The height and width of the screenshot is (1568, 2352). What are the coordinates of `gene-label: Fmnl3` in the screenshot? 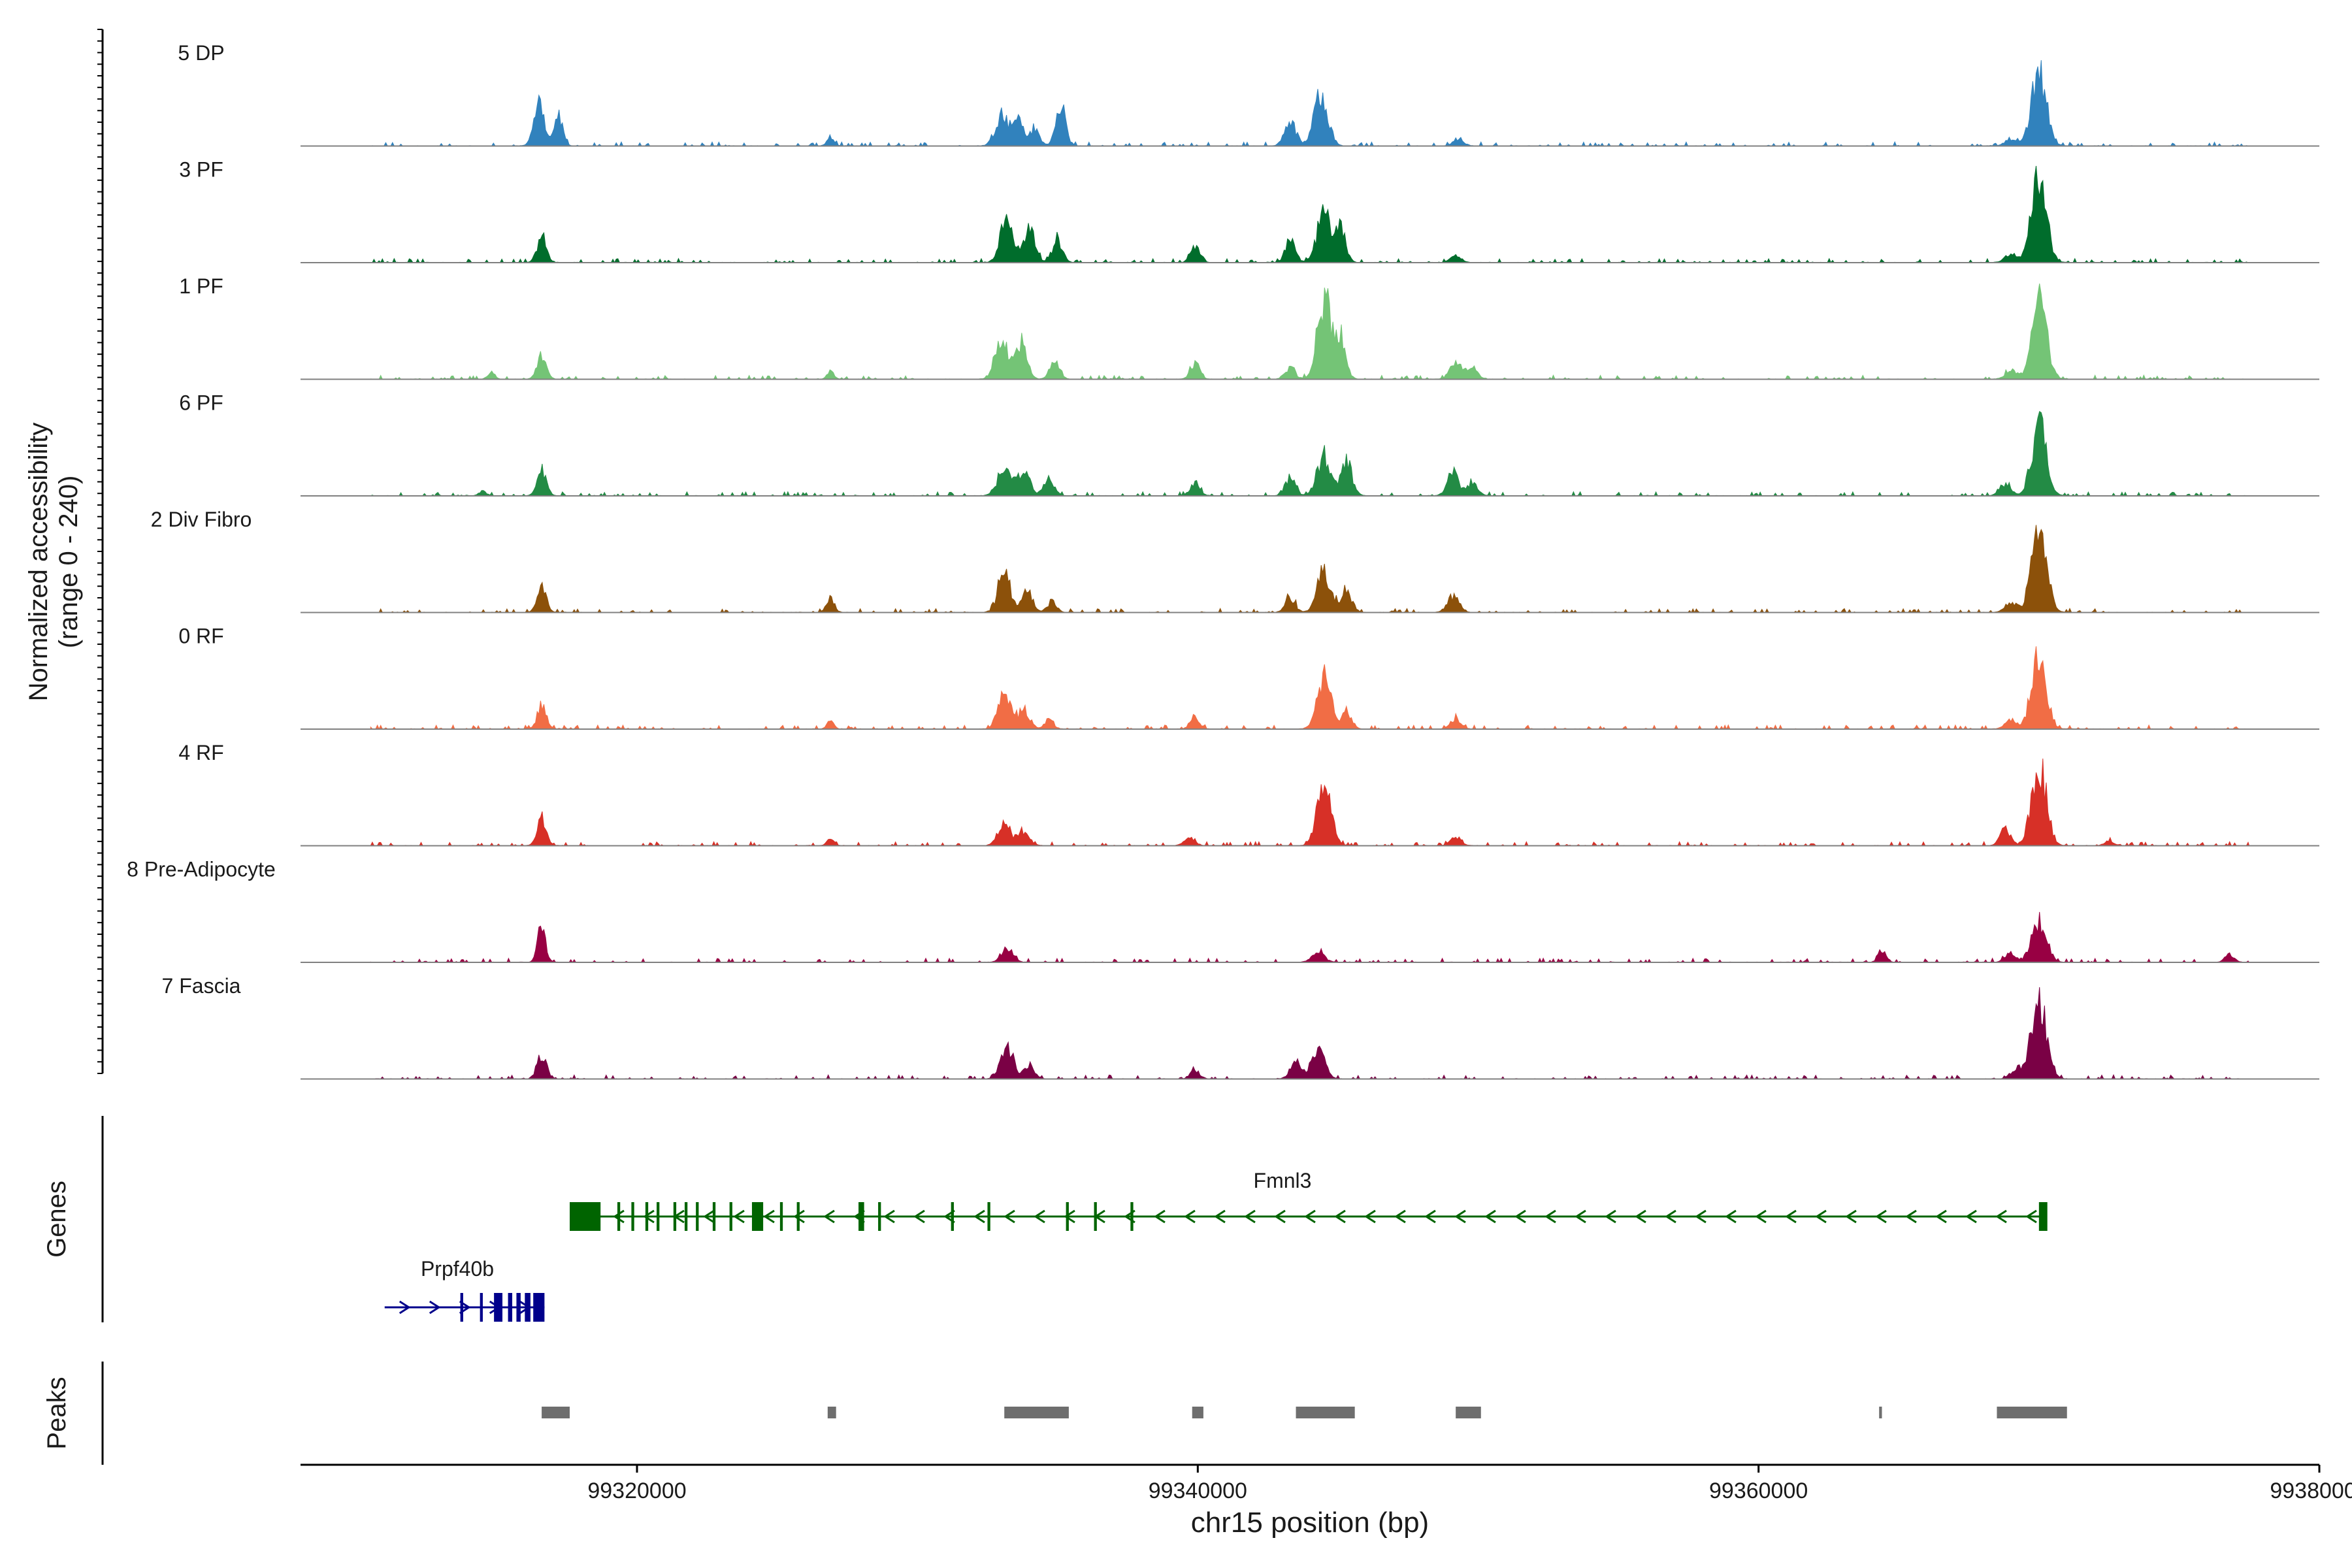 It's located at (1283, 1180).